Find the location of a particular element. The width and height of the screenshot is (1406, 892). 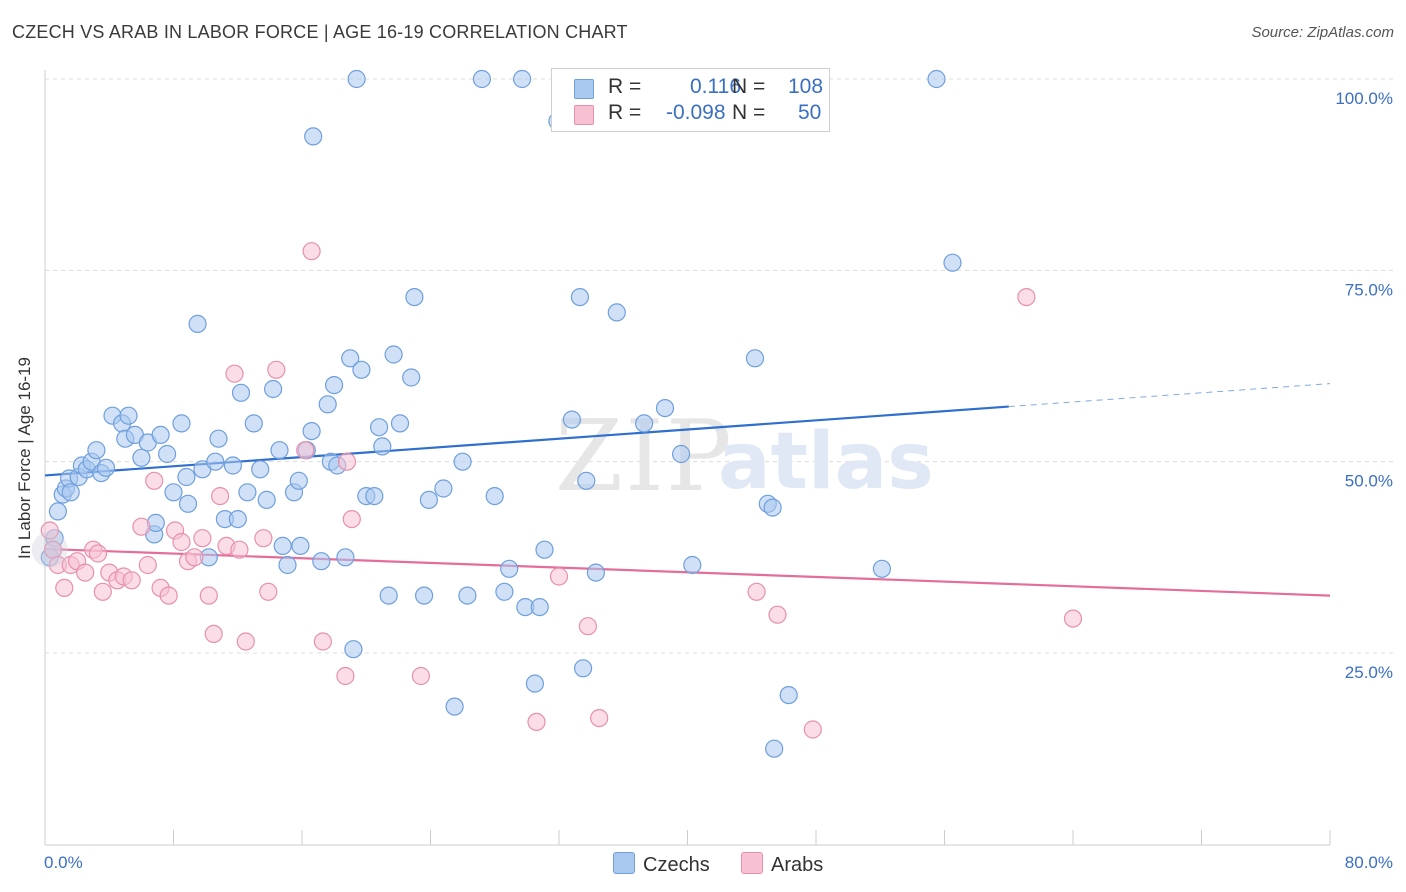

r-label: R = is located at coordinates (625, 112).